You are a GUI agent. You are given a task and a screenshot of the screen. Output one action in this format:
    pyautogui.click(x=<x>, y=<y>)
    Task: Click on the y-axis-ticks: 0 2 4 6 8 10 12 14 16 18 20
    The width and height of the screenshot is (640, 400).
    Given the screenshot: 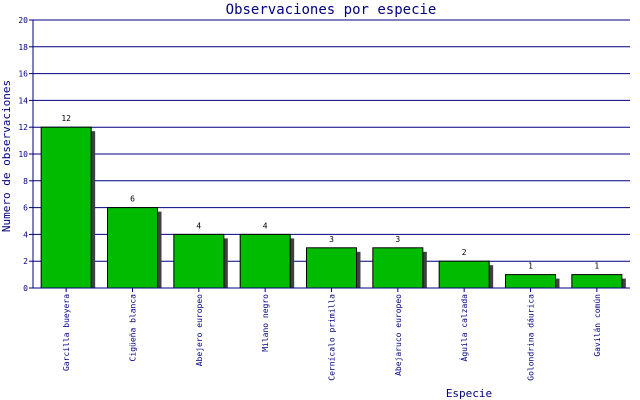 What is the action you would take?
    pyautogui.click(x=25, y=154)
    